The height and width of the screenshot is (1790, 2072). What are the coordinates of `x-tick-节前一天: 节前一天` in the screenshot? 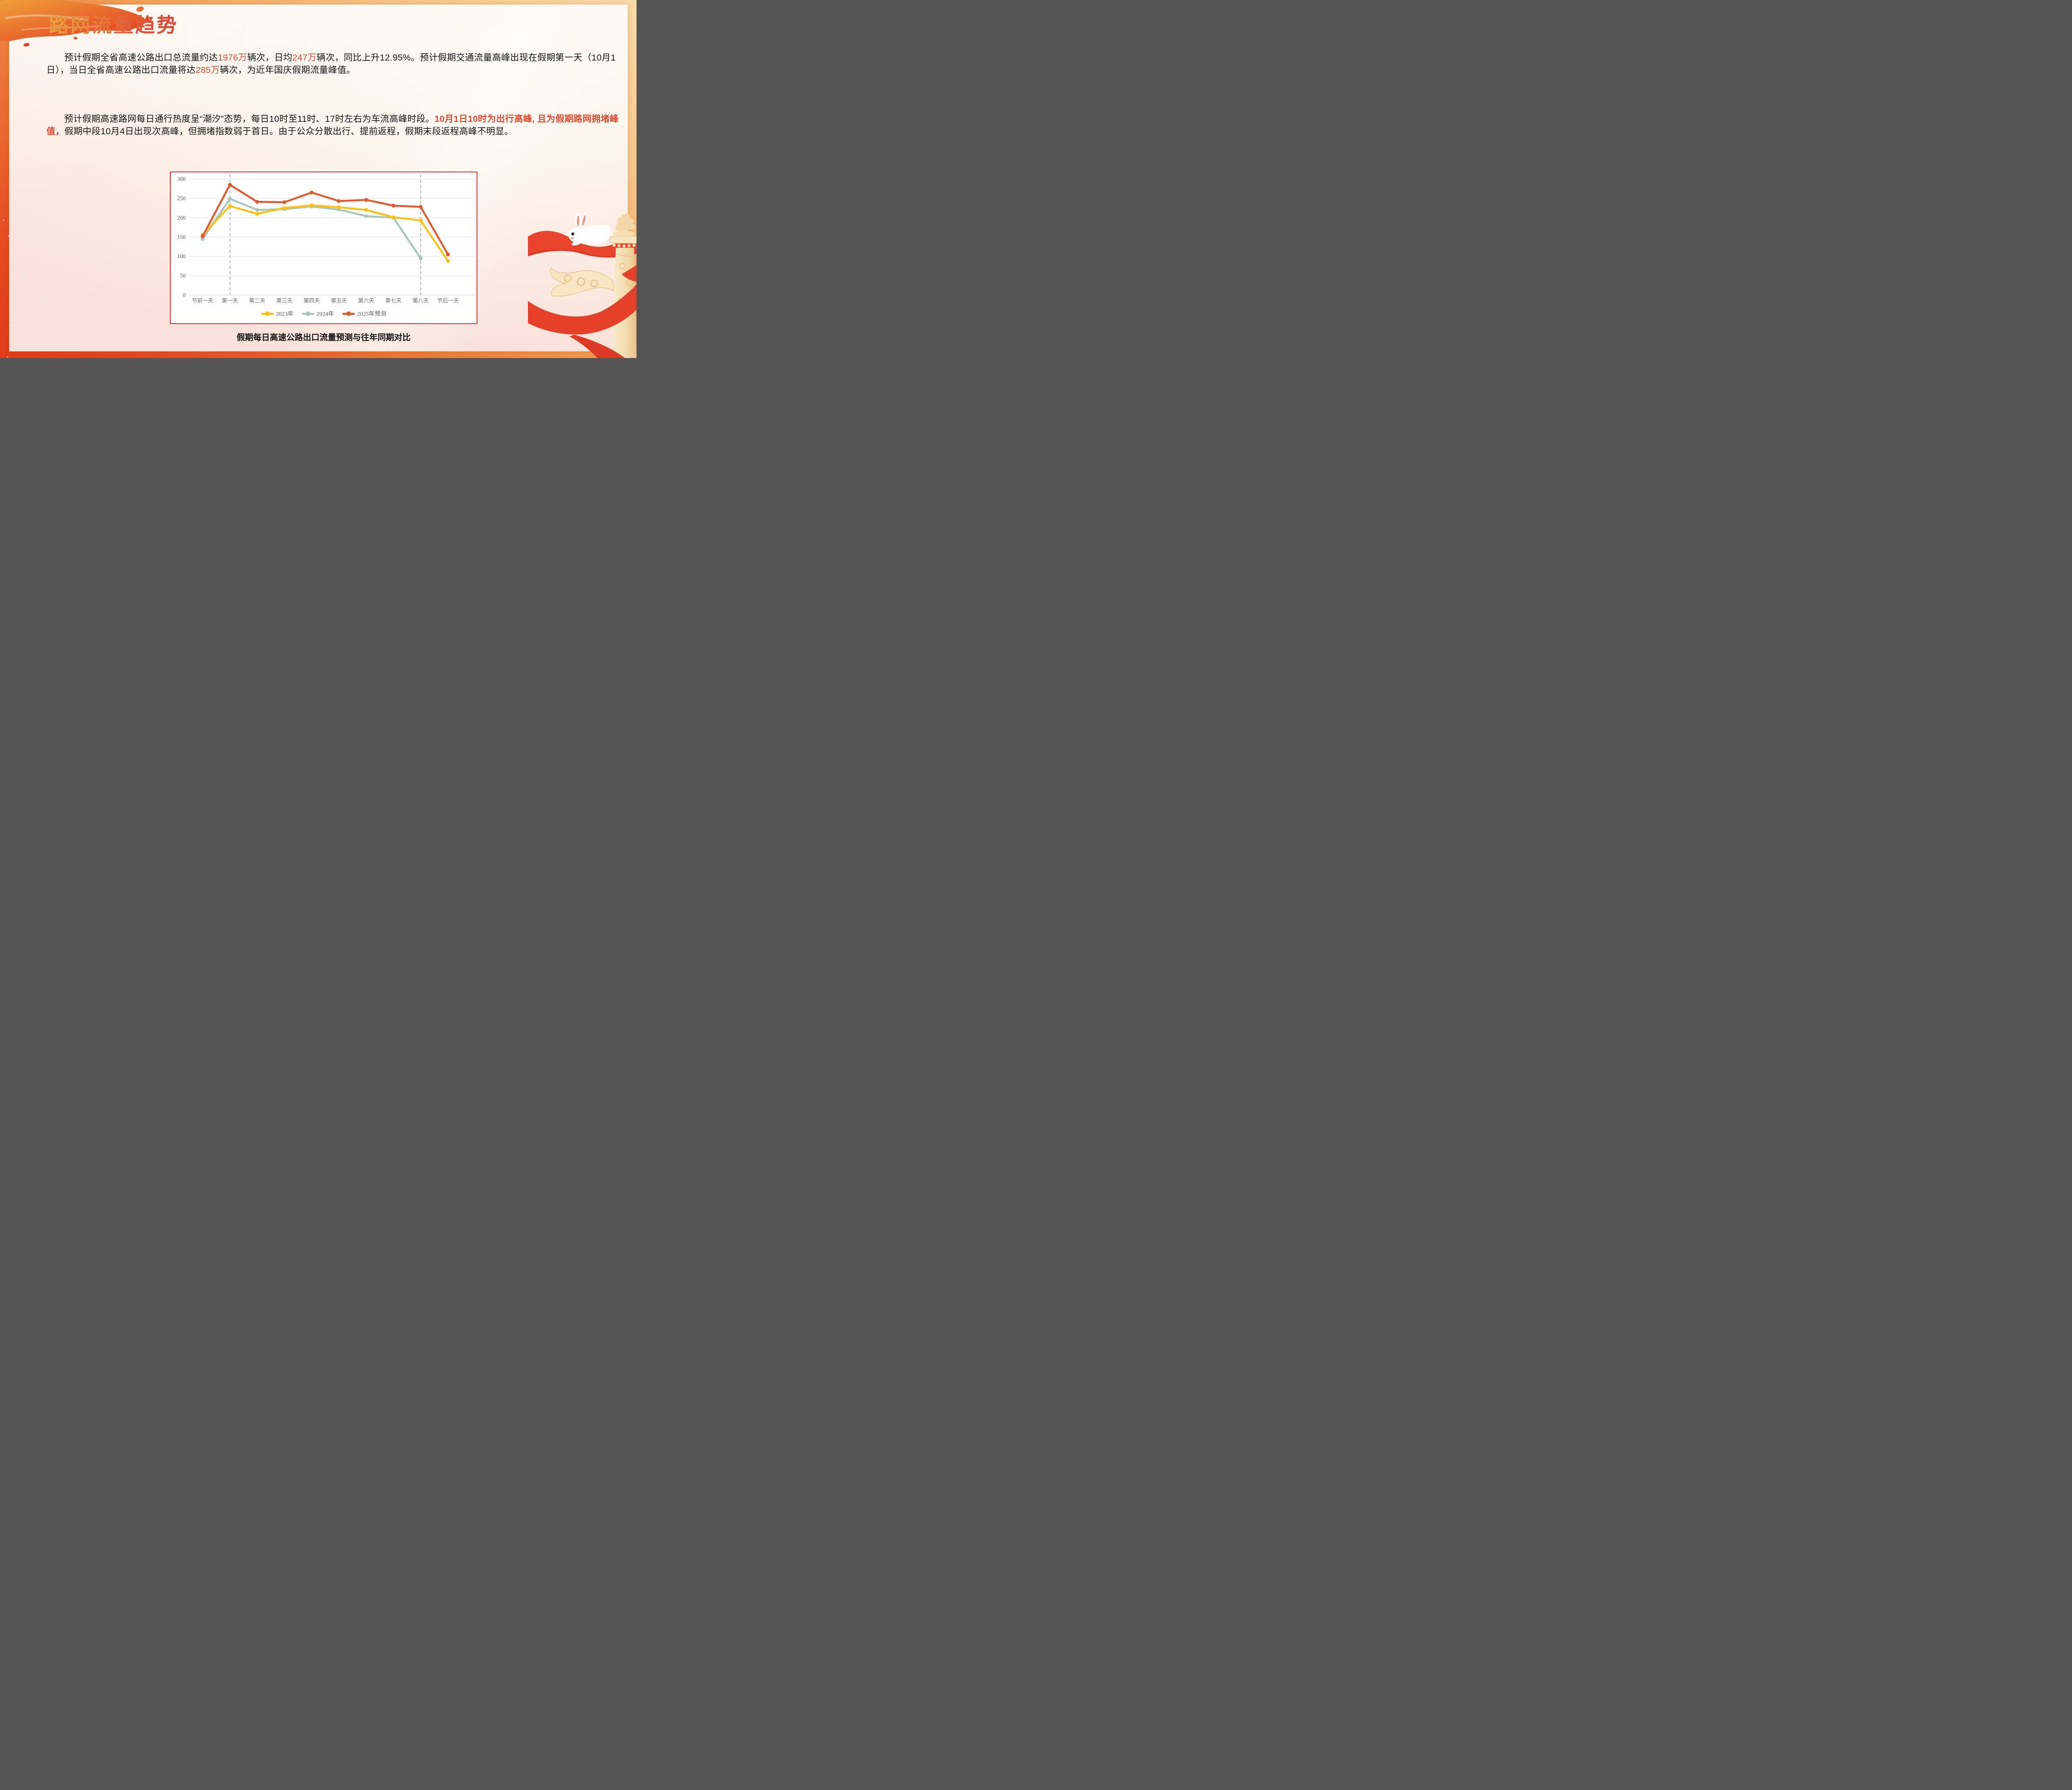 It's located at (202, 301).